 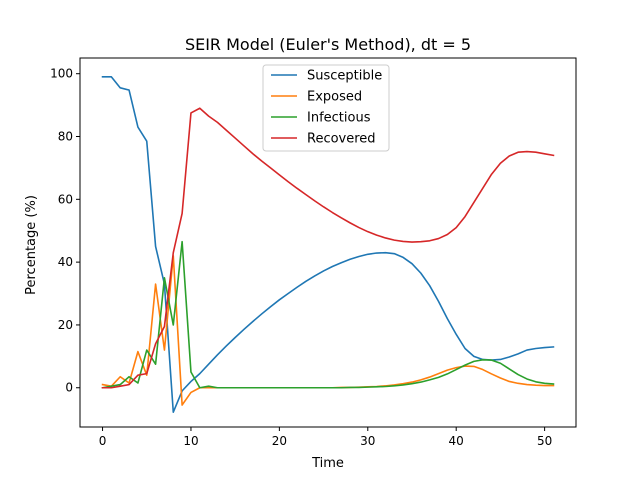 What do you see at coordinates (65, 262) in the screenshot?
I see `y-tick-label: 40` at bounding box center [65, 262].